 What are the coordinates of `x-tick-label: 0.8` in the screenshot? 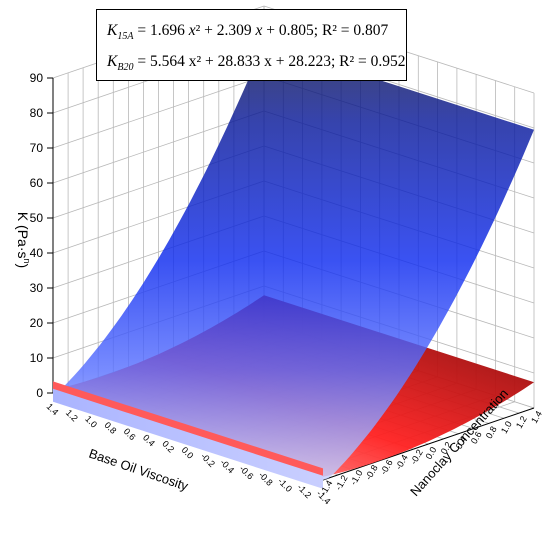 It's located at (110, 428).